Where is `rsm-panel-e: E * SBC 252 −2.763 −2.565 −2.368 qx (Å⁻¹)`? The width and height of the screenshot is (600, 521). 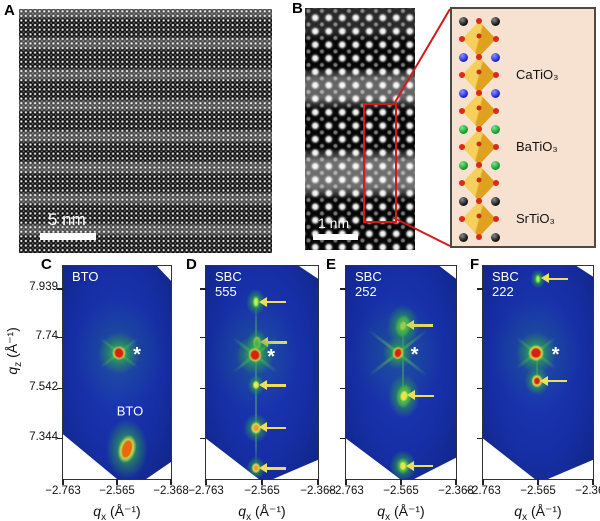
rsm-panel-e: E * SBC 252 −2.763 −2.565 −2.368 qx (Å⁻¹) is located at coordinates (400, 388).